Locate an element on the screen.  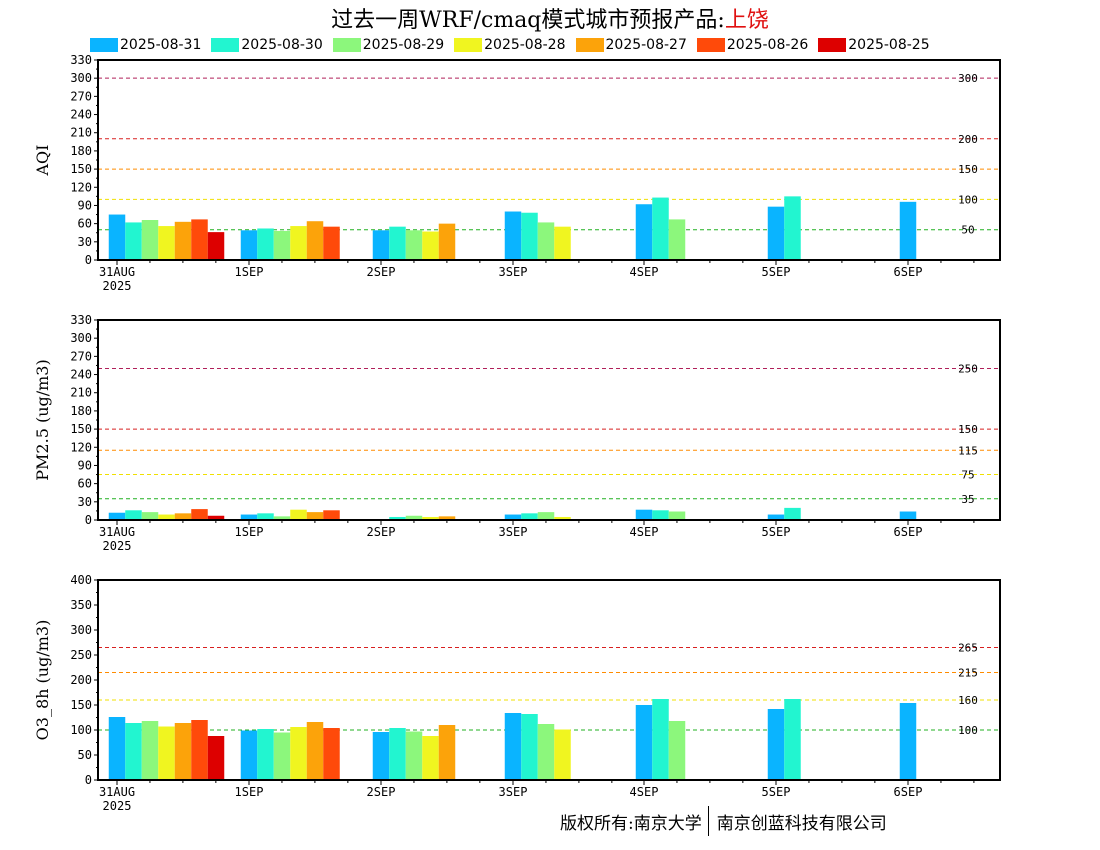
legend-item: 2025-08-29 is located at coordinates (388, 45).